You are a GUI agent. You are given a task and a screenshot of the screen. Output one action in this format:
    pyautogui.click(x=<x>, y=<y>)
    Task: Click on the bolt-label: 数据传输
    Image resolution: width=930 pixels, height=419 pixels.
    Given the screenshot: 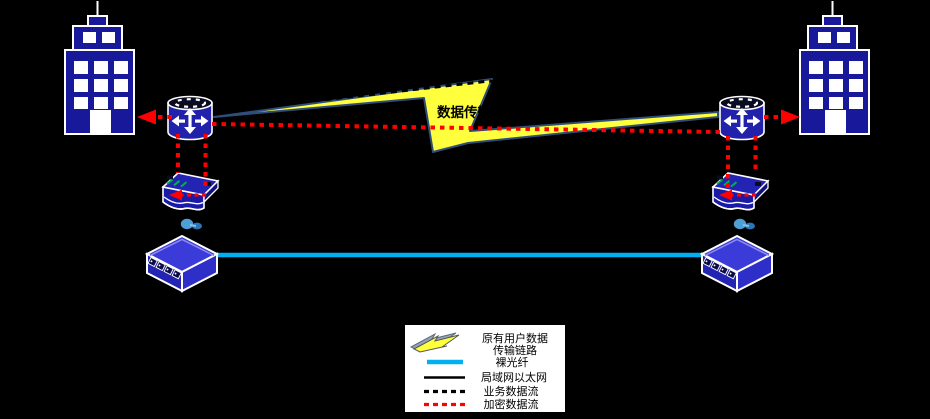 What is the action you would take?
    pyautogui.click(x=464, y=112)
    